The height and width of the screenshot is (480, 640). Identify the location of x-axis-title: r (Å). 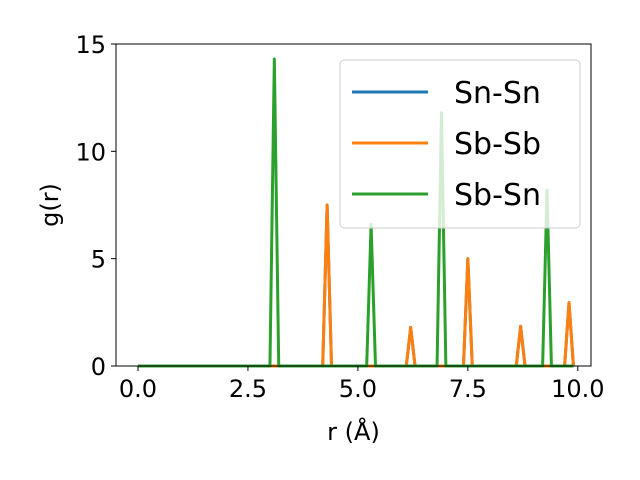
(353, 431).